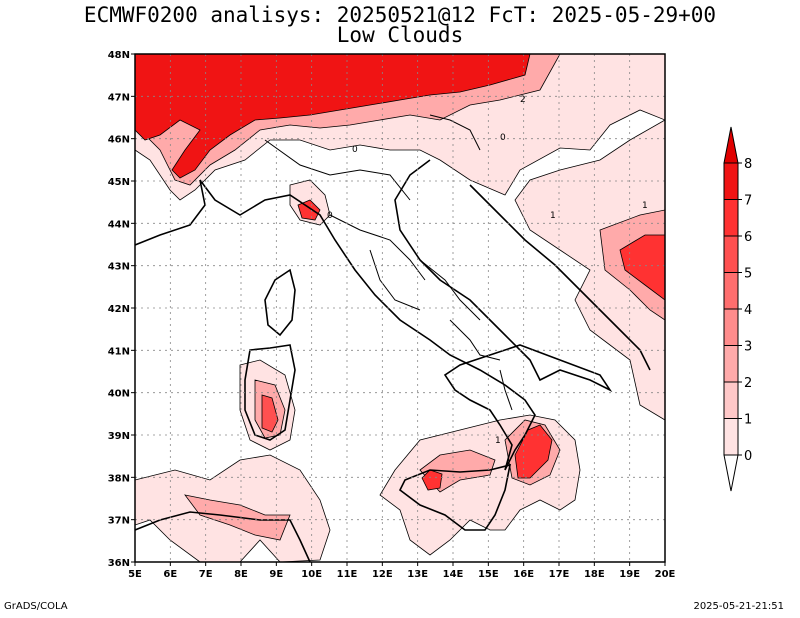 The width and height of the screenshot is (800, 618). What do you see at coordinates (119, 97) in the screenshot?
I see `lat-tick-label: 47N` at bounding box center [119, 97].